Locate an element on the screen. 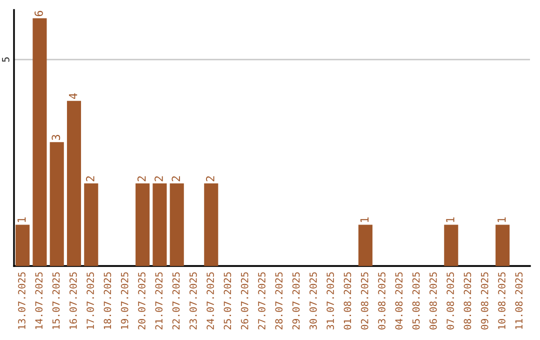 Image resolution: width=540 pixels, height=340 pixels. x-tick-label: 26.07.2025 is located at coordinates (244, 301).